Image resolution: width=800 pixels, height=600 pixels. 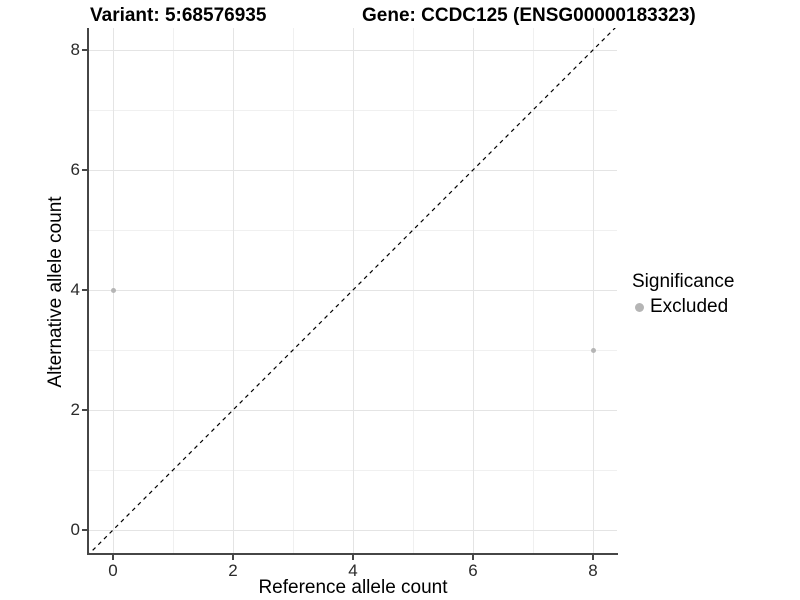 What do you see at coordinates (75, 289) in the screenshot?
I see `y-tick-label: 4` at bounding box center [75, 289].